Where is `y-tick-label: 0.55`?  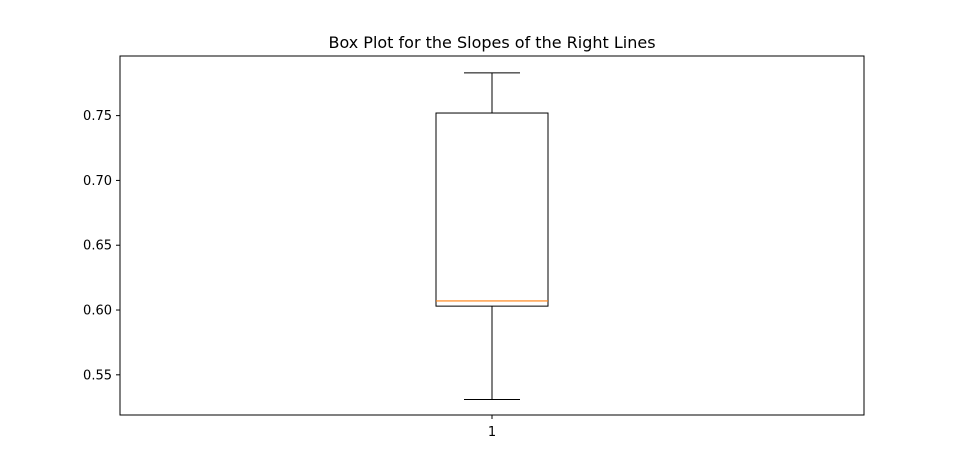
y-tick-label: 0.55 is located at coordinates (97, 375).